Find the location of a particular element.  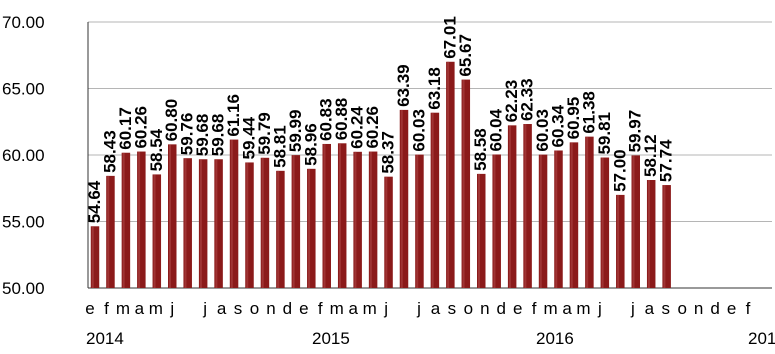

data-label: 59.76 is located at coordinates (187, 134).